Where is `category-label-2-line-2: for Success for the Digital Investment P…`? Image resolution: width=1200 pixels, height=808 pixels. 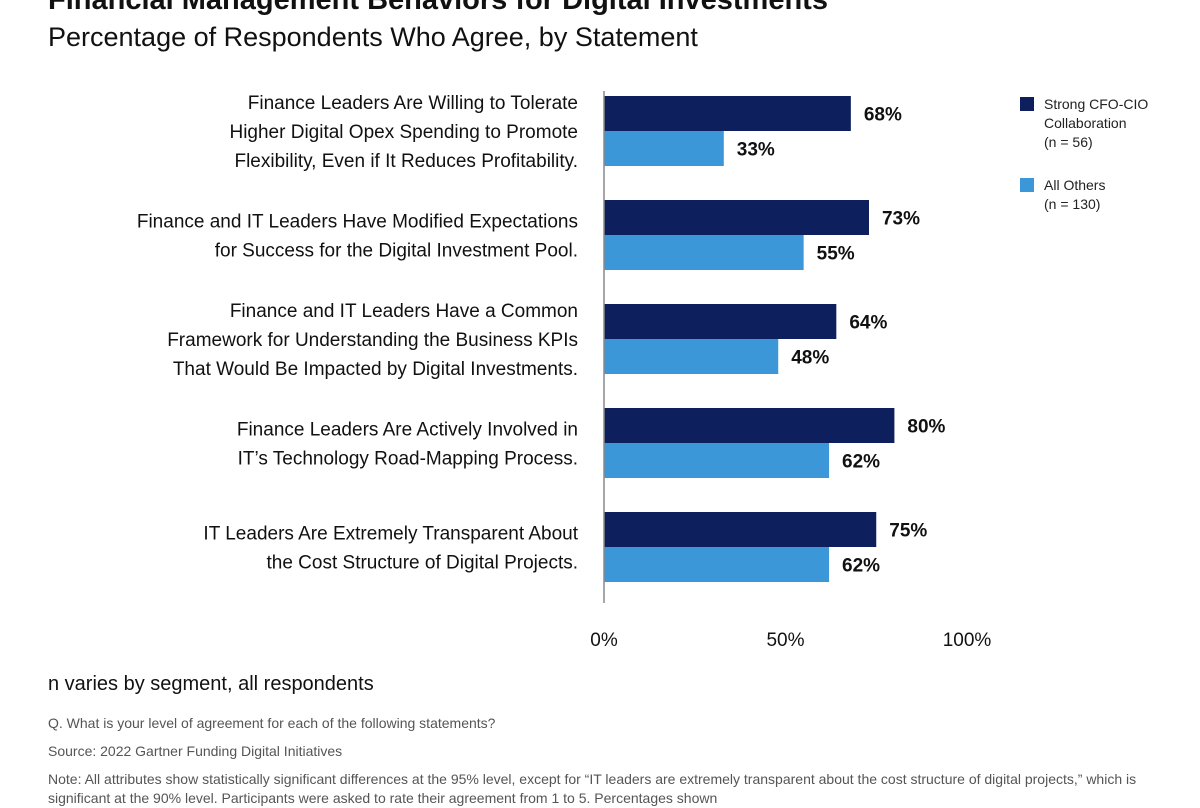
category-label-2-line-2: for Success for the Digital Investment P… is located at coordinates (396, 251).